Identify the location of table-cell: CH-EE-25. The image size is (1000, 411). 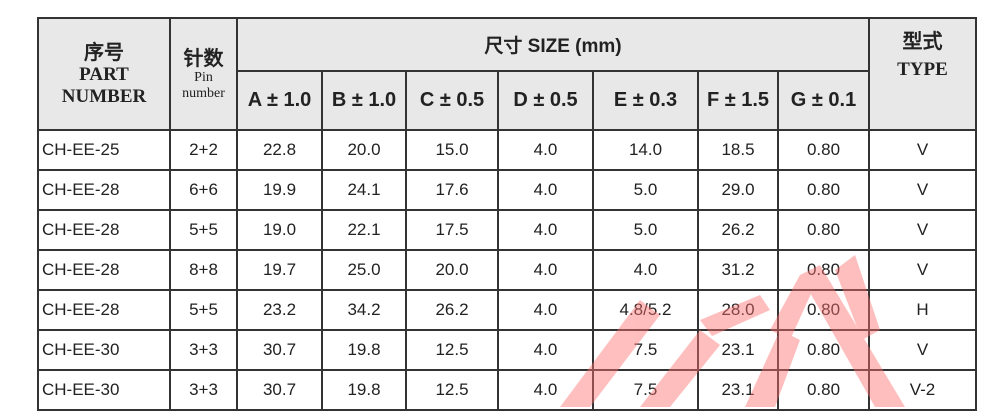
(104, 150).